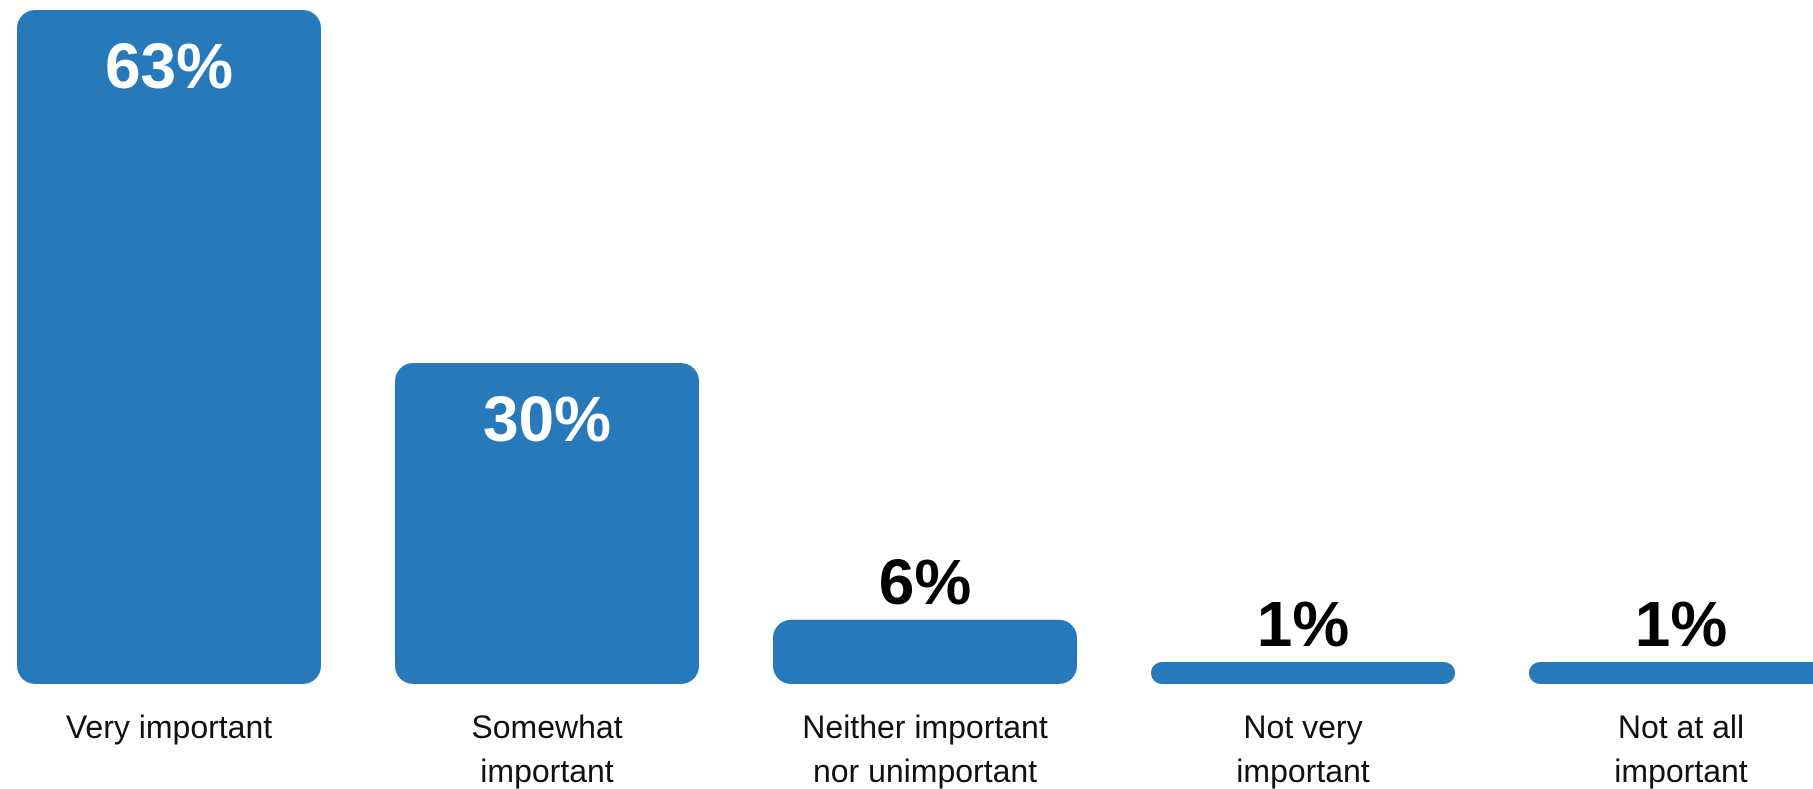 The image size is (1813, 789). I want to click on category-label: Not at all important, so click(1681, 749).